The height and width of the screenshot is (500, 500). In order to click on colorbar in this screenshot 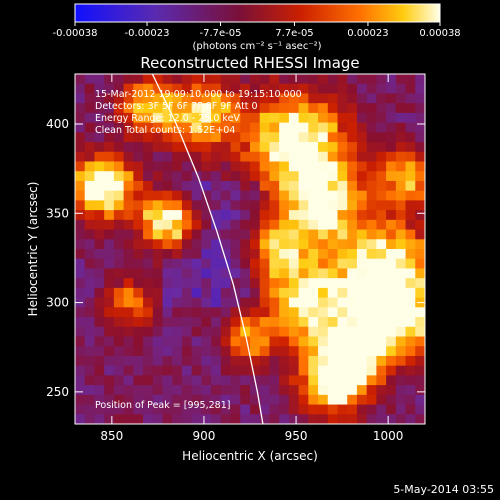, I will do `click(257, 13)`.